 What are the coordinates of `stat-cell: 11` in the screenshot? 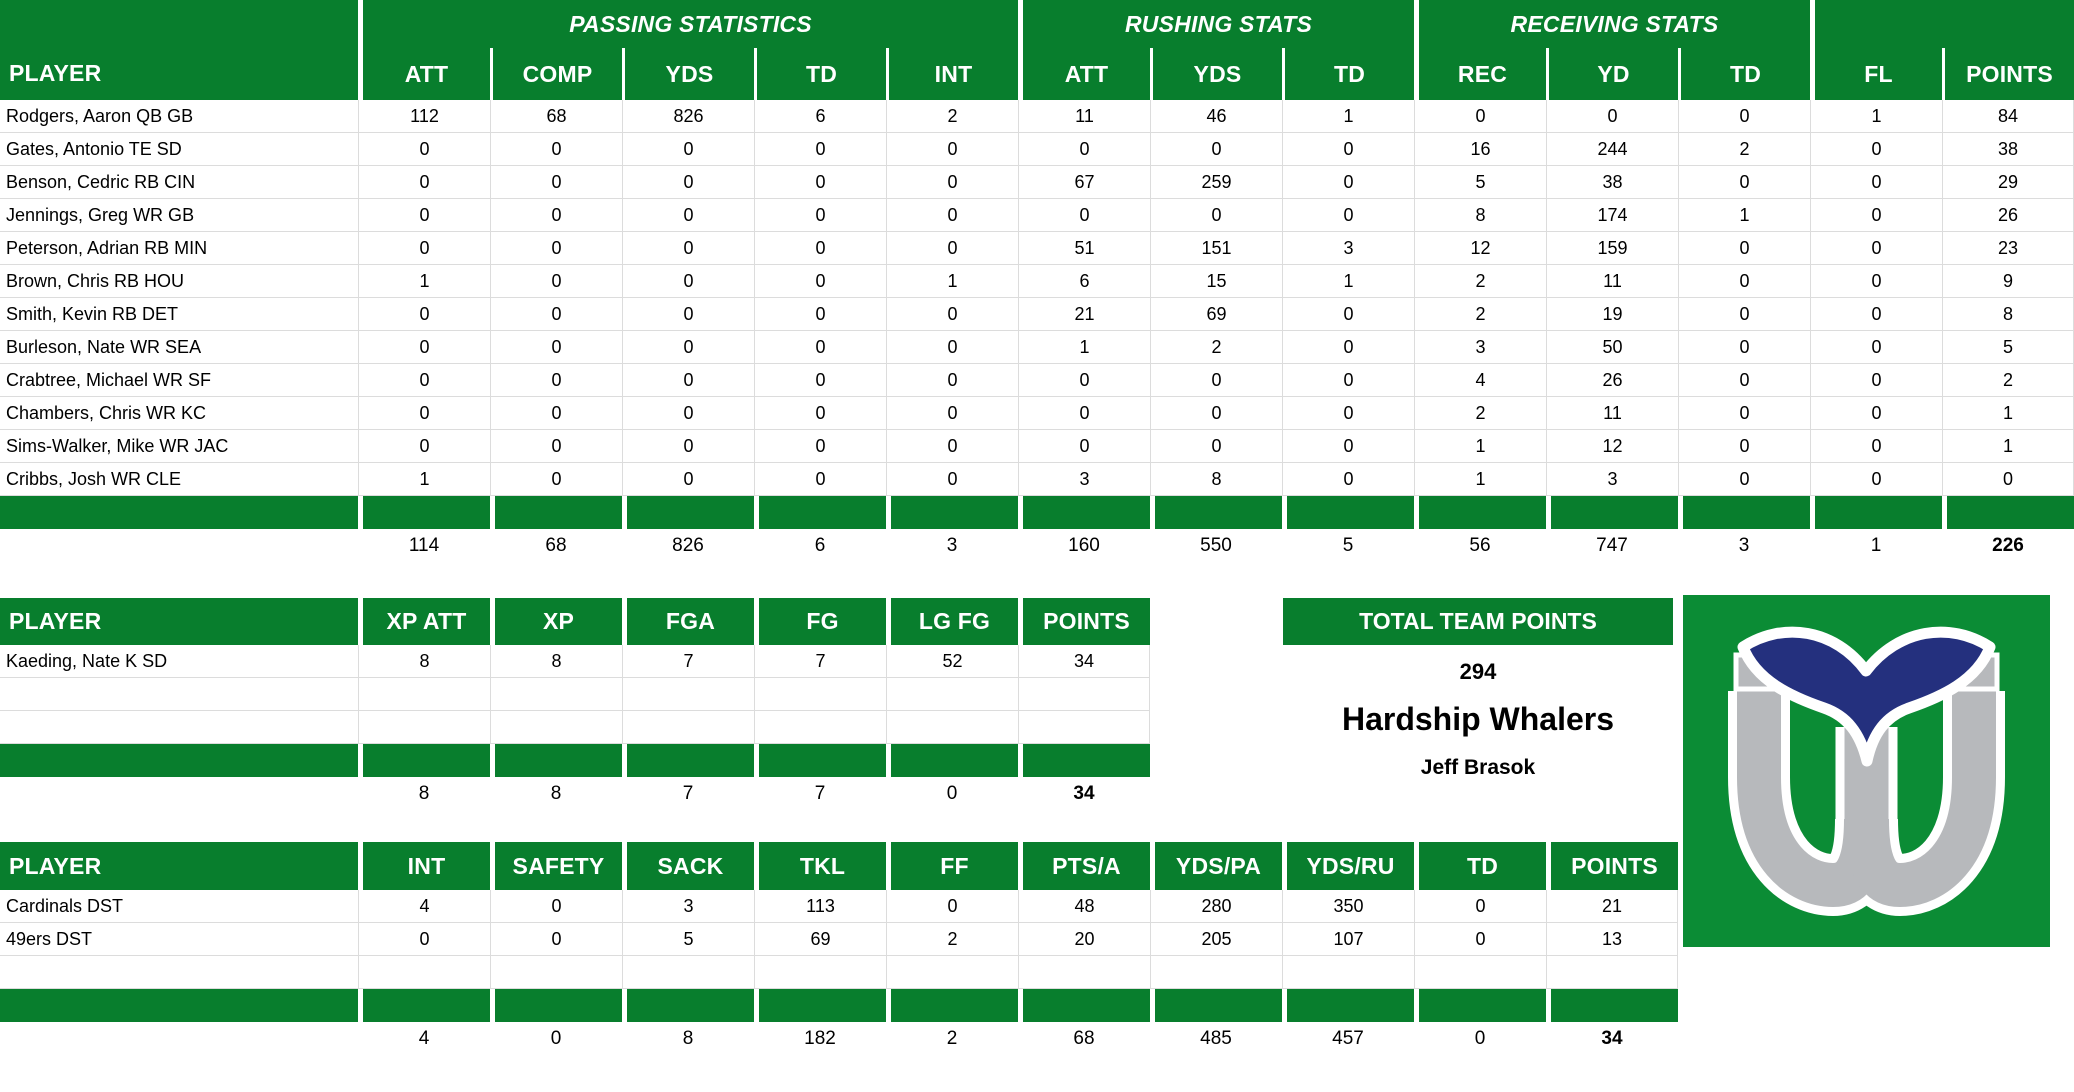 It's located at (1612, 413).